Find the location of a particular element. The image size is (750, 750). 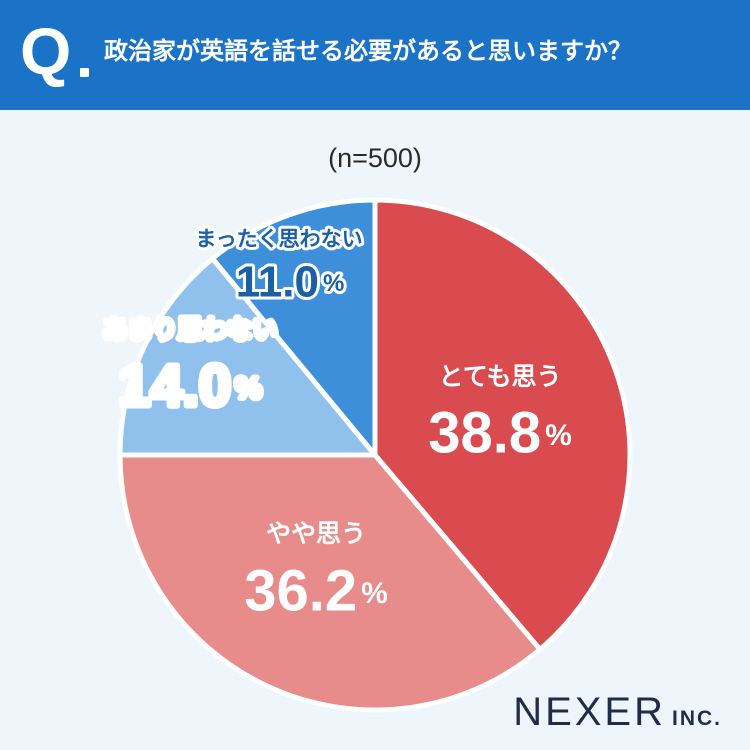

brand-logo: NEXER INC. is located at coordinates (617, 712).